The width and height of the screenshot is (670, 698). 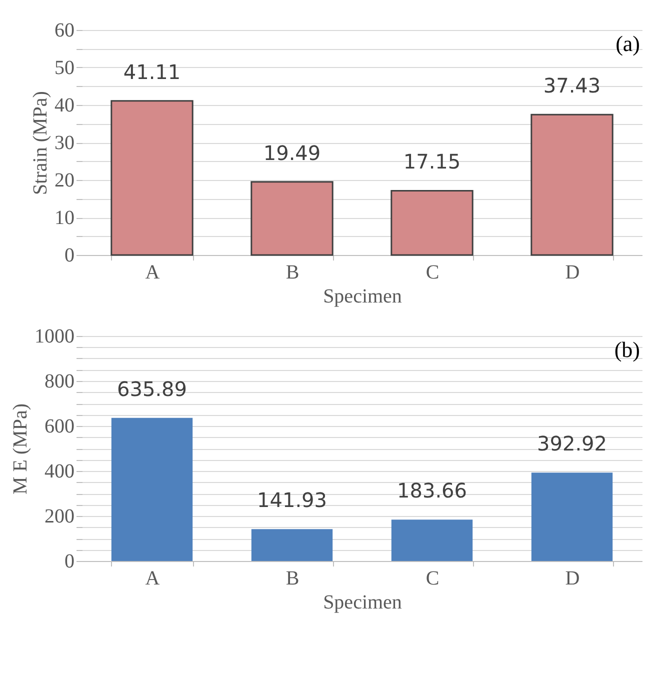 What do you see at coordinates (64, 105) in the screenshot?
I see `y-tick-label: 40` at bounding box center [64, 105].